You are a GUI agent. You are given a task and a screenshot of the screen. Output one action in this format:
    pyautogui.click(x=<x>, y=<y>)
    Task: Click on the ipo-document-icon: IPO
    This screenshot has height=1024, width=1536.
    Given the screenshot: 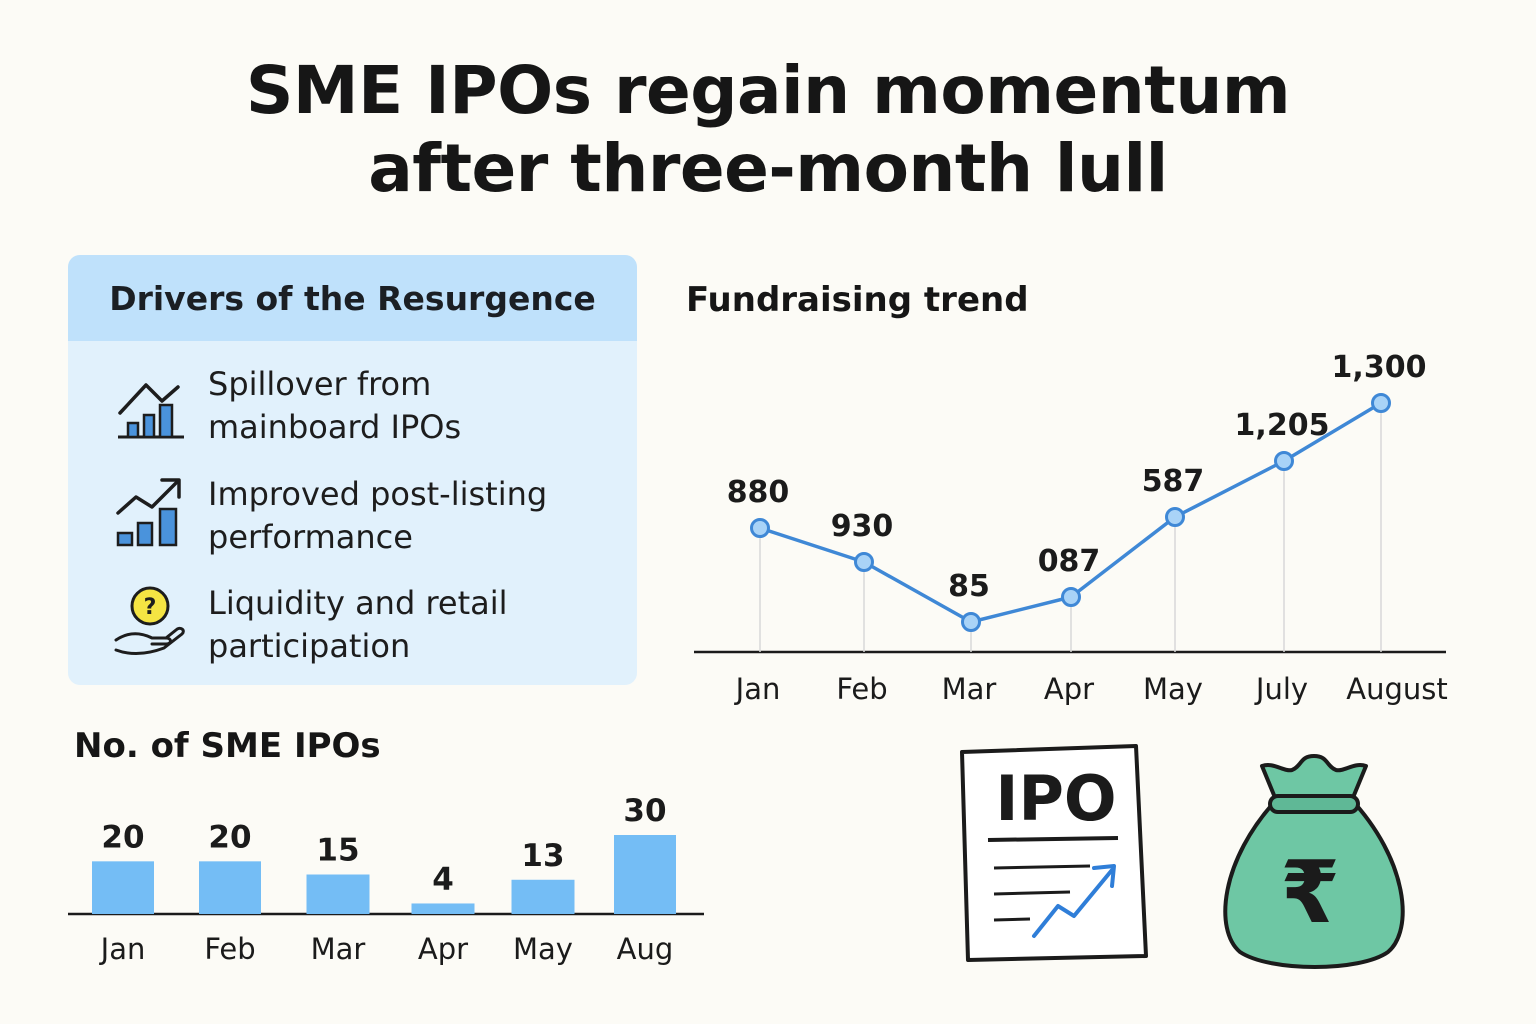 What is the action you would take?
    pyautogui.click(x=1054, y=853)
    